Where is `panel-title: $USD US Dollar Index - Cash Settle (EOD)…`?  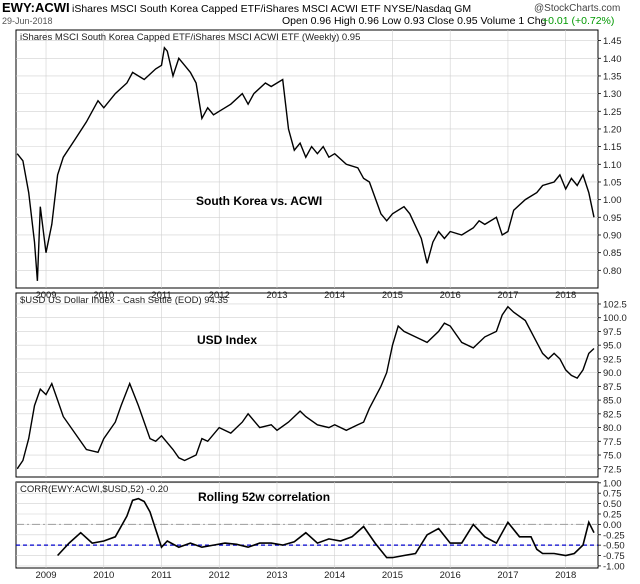 panel-title: $USD US Dollar Index - Cash Settle (EOD)… is located at coordinates (124, 300).